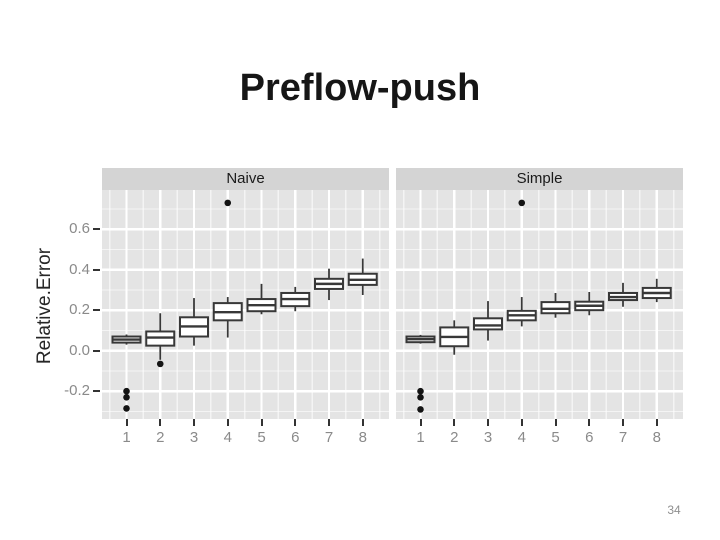 Image resolution: width=720 pixels, height=540 pixels. I want to click on slide-title: Preflow-push, so click(360, 88).